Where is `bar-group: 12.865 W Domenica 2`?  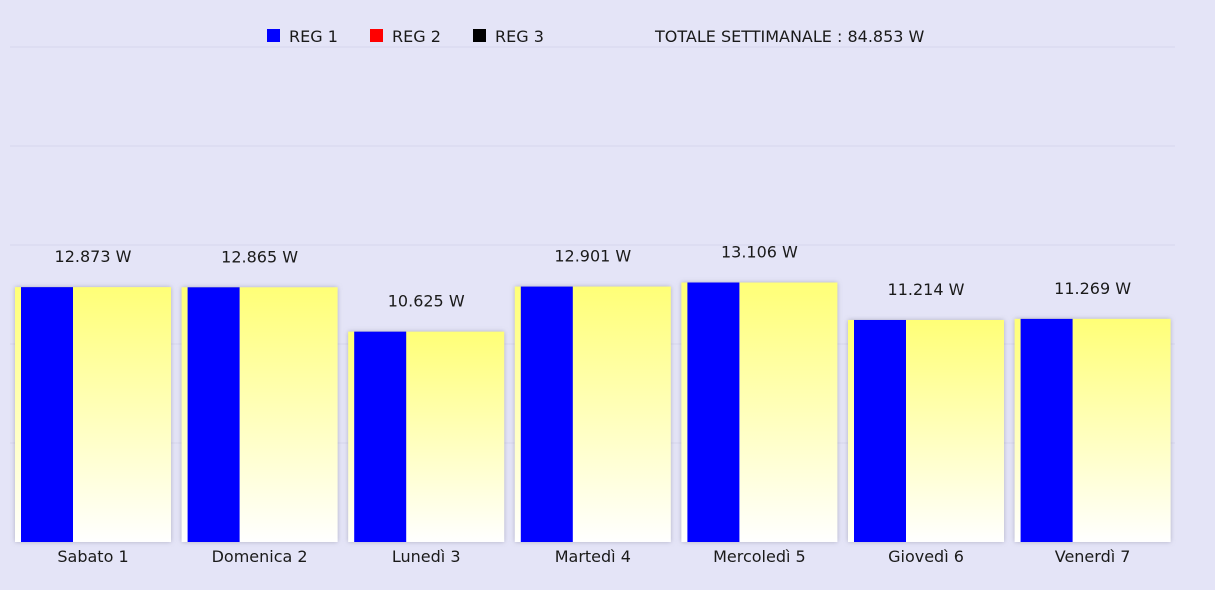
bar-group: 12.865 W Domenica 2 is located at coordinates (259, 406).